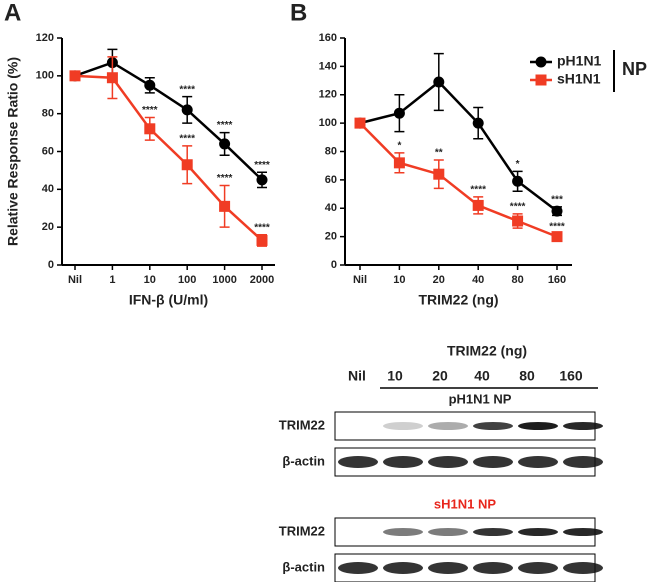 Image resolution: width=650 pixels, height=582 pixels. Describe the element at coordinates (224, 280) in the screenshot. I see `x-tick-label: 1000` at that location.